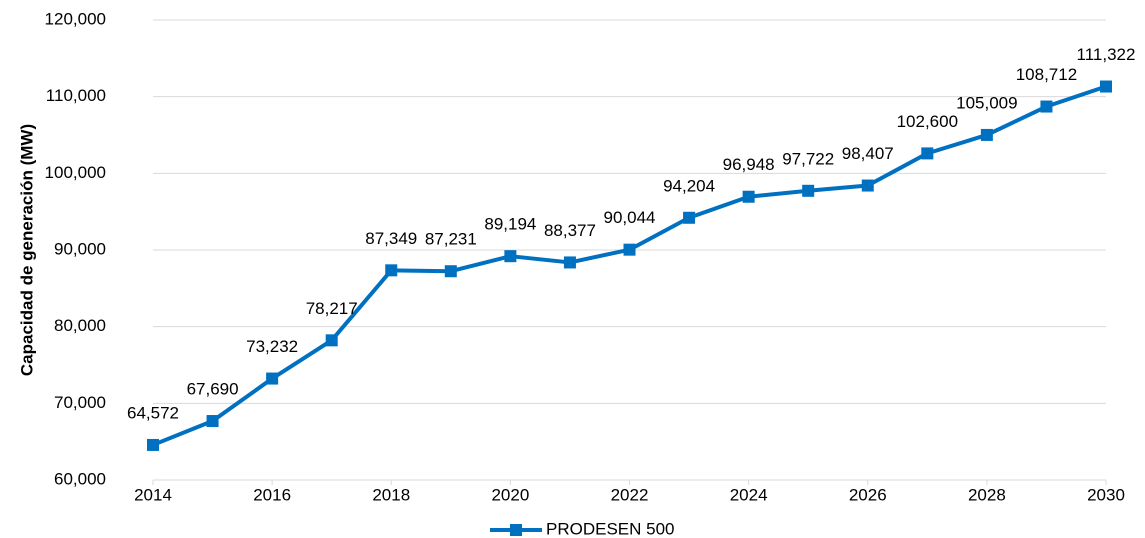  Describe the element at coordinates (749, 494) in the screenshot. I see `x-tick-label: 2024` at that location.